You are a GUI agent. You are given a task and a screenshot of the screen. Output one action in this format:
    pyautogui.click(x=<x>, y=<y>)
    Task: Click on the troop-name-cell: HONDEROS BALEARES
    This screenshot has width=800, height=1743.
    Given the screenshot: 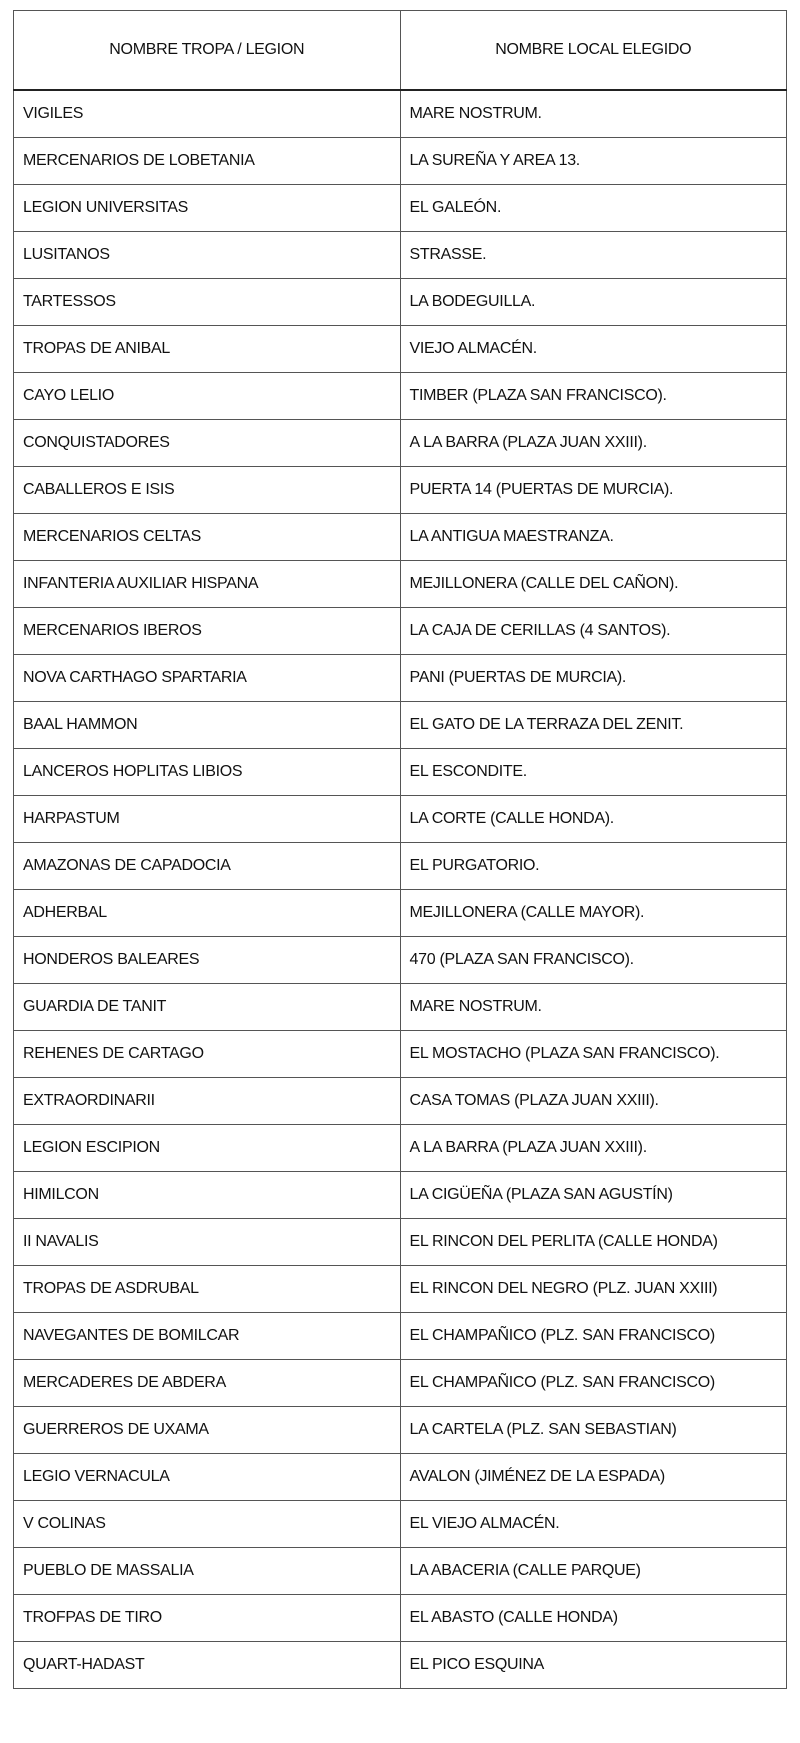 What is the action you would take?
    pyautogui.click(x=207, y=960)
    